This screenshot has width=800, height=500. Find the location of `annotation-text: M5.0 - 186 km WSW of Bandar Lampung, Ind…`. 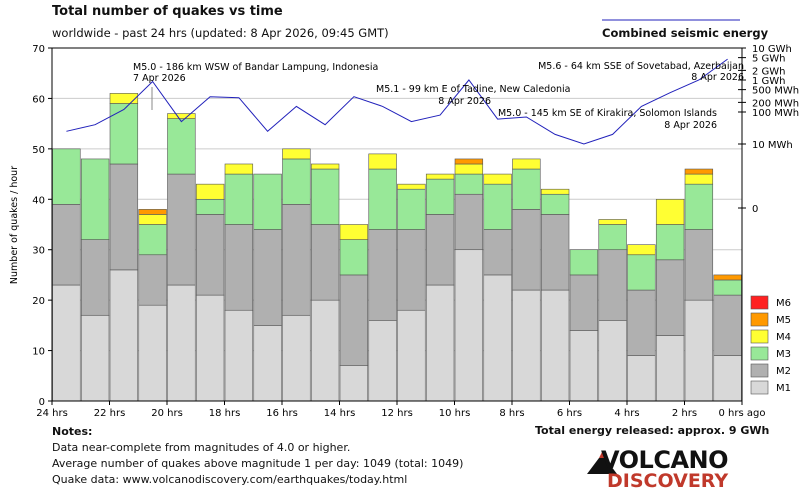

annotation-text: M5.0 - 186 km WSW of Bandar Lampung, Ind… is located at coordinates (255, 67).